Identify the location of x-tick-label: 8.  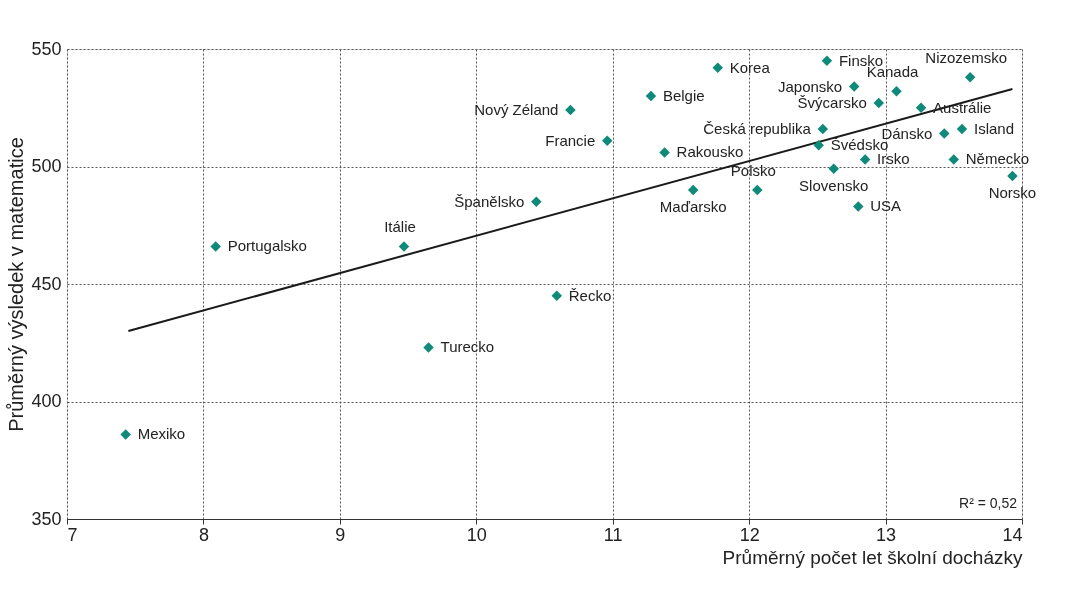
(203, 534).